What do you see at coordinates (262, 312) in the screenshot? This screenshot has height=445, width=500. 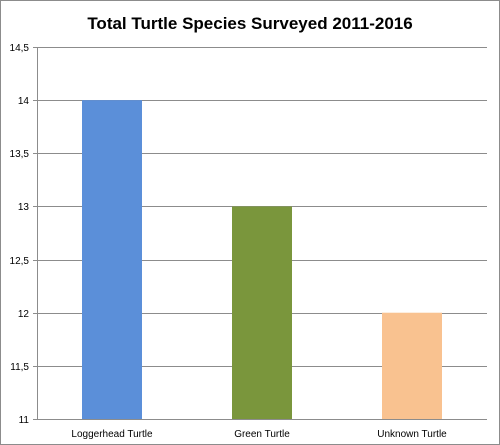 I see `bar-green-turtle` at bounding box center [262, 312].